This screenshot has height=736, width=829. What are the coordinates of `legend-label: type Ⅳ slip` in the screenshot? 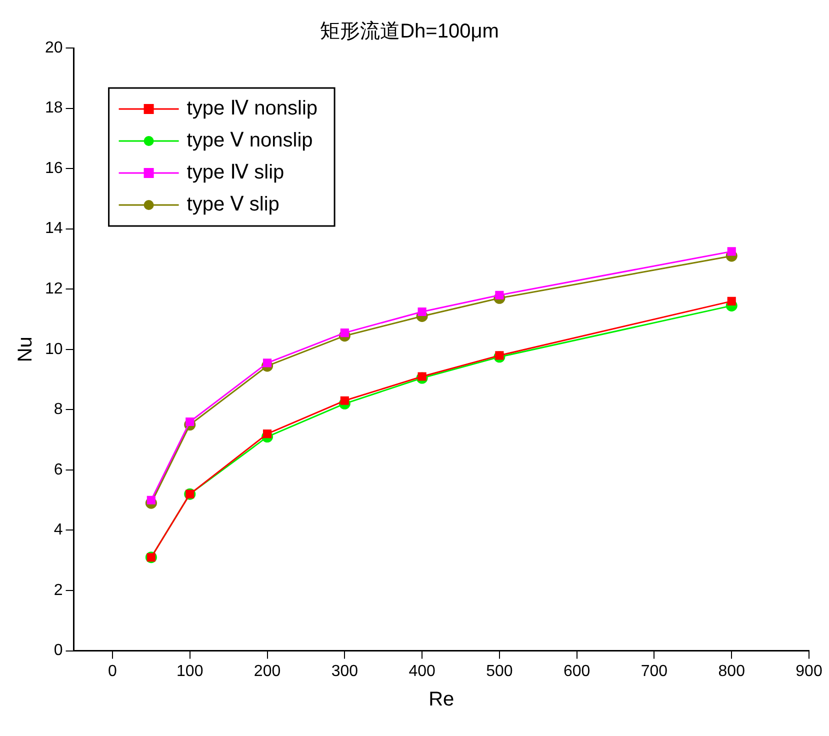 It's located at (235, 173).